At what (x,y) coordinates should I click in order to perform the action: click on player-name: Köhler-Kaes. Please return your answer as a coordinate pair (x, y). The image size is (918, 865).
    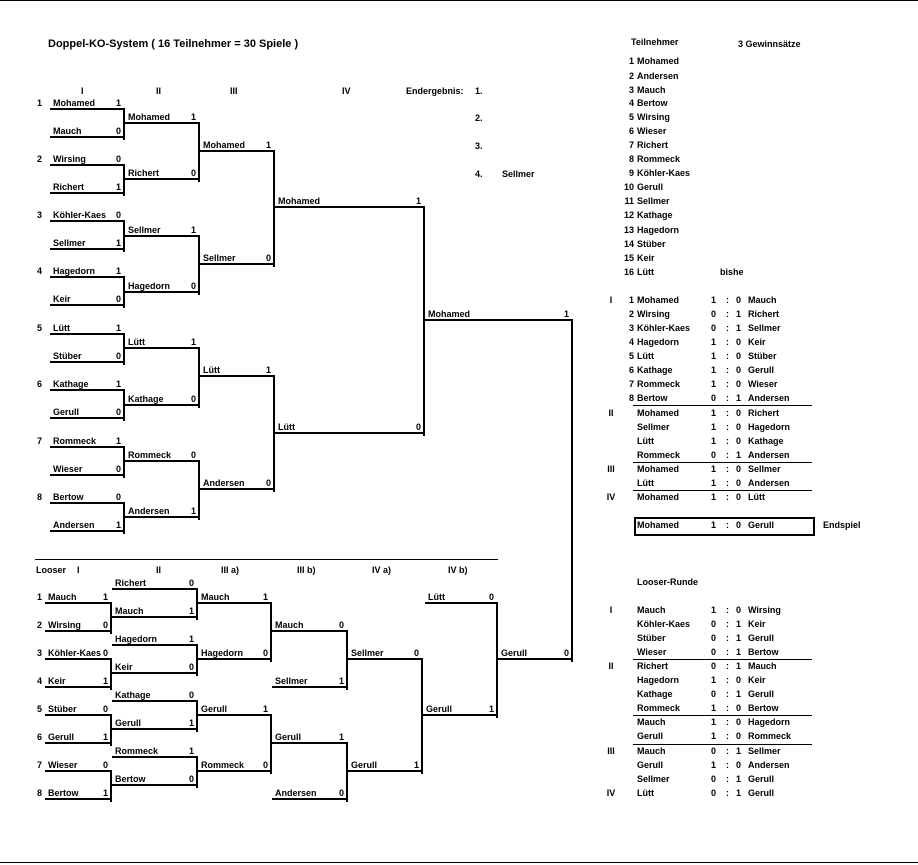
    Looking at the image, I should click on (75, 653).